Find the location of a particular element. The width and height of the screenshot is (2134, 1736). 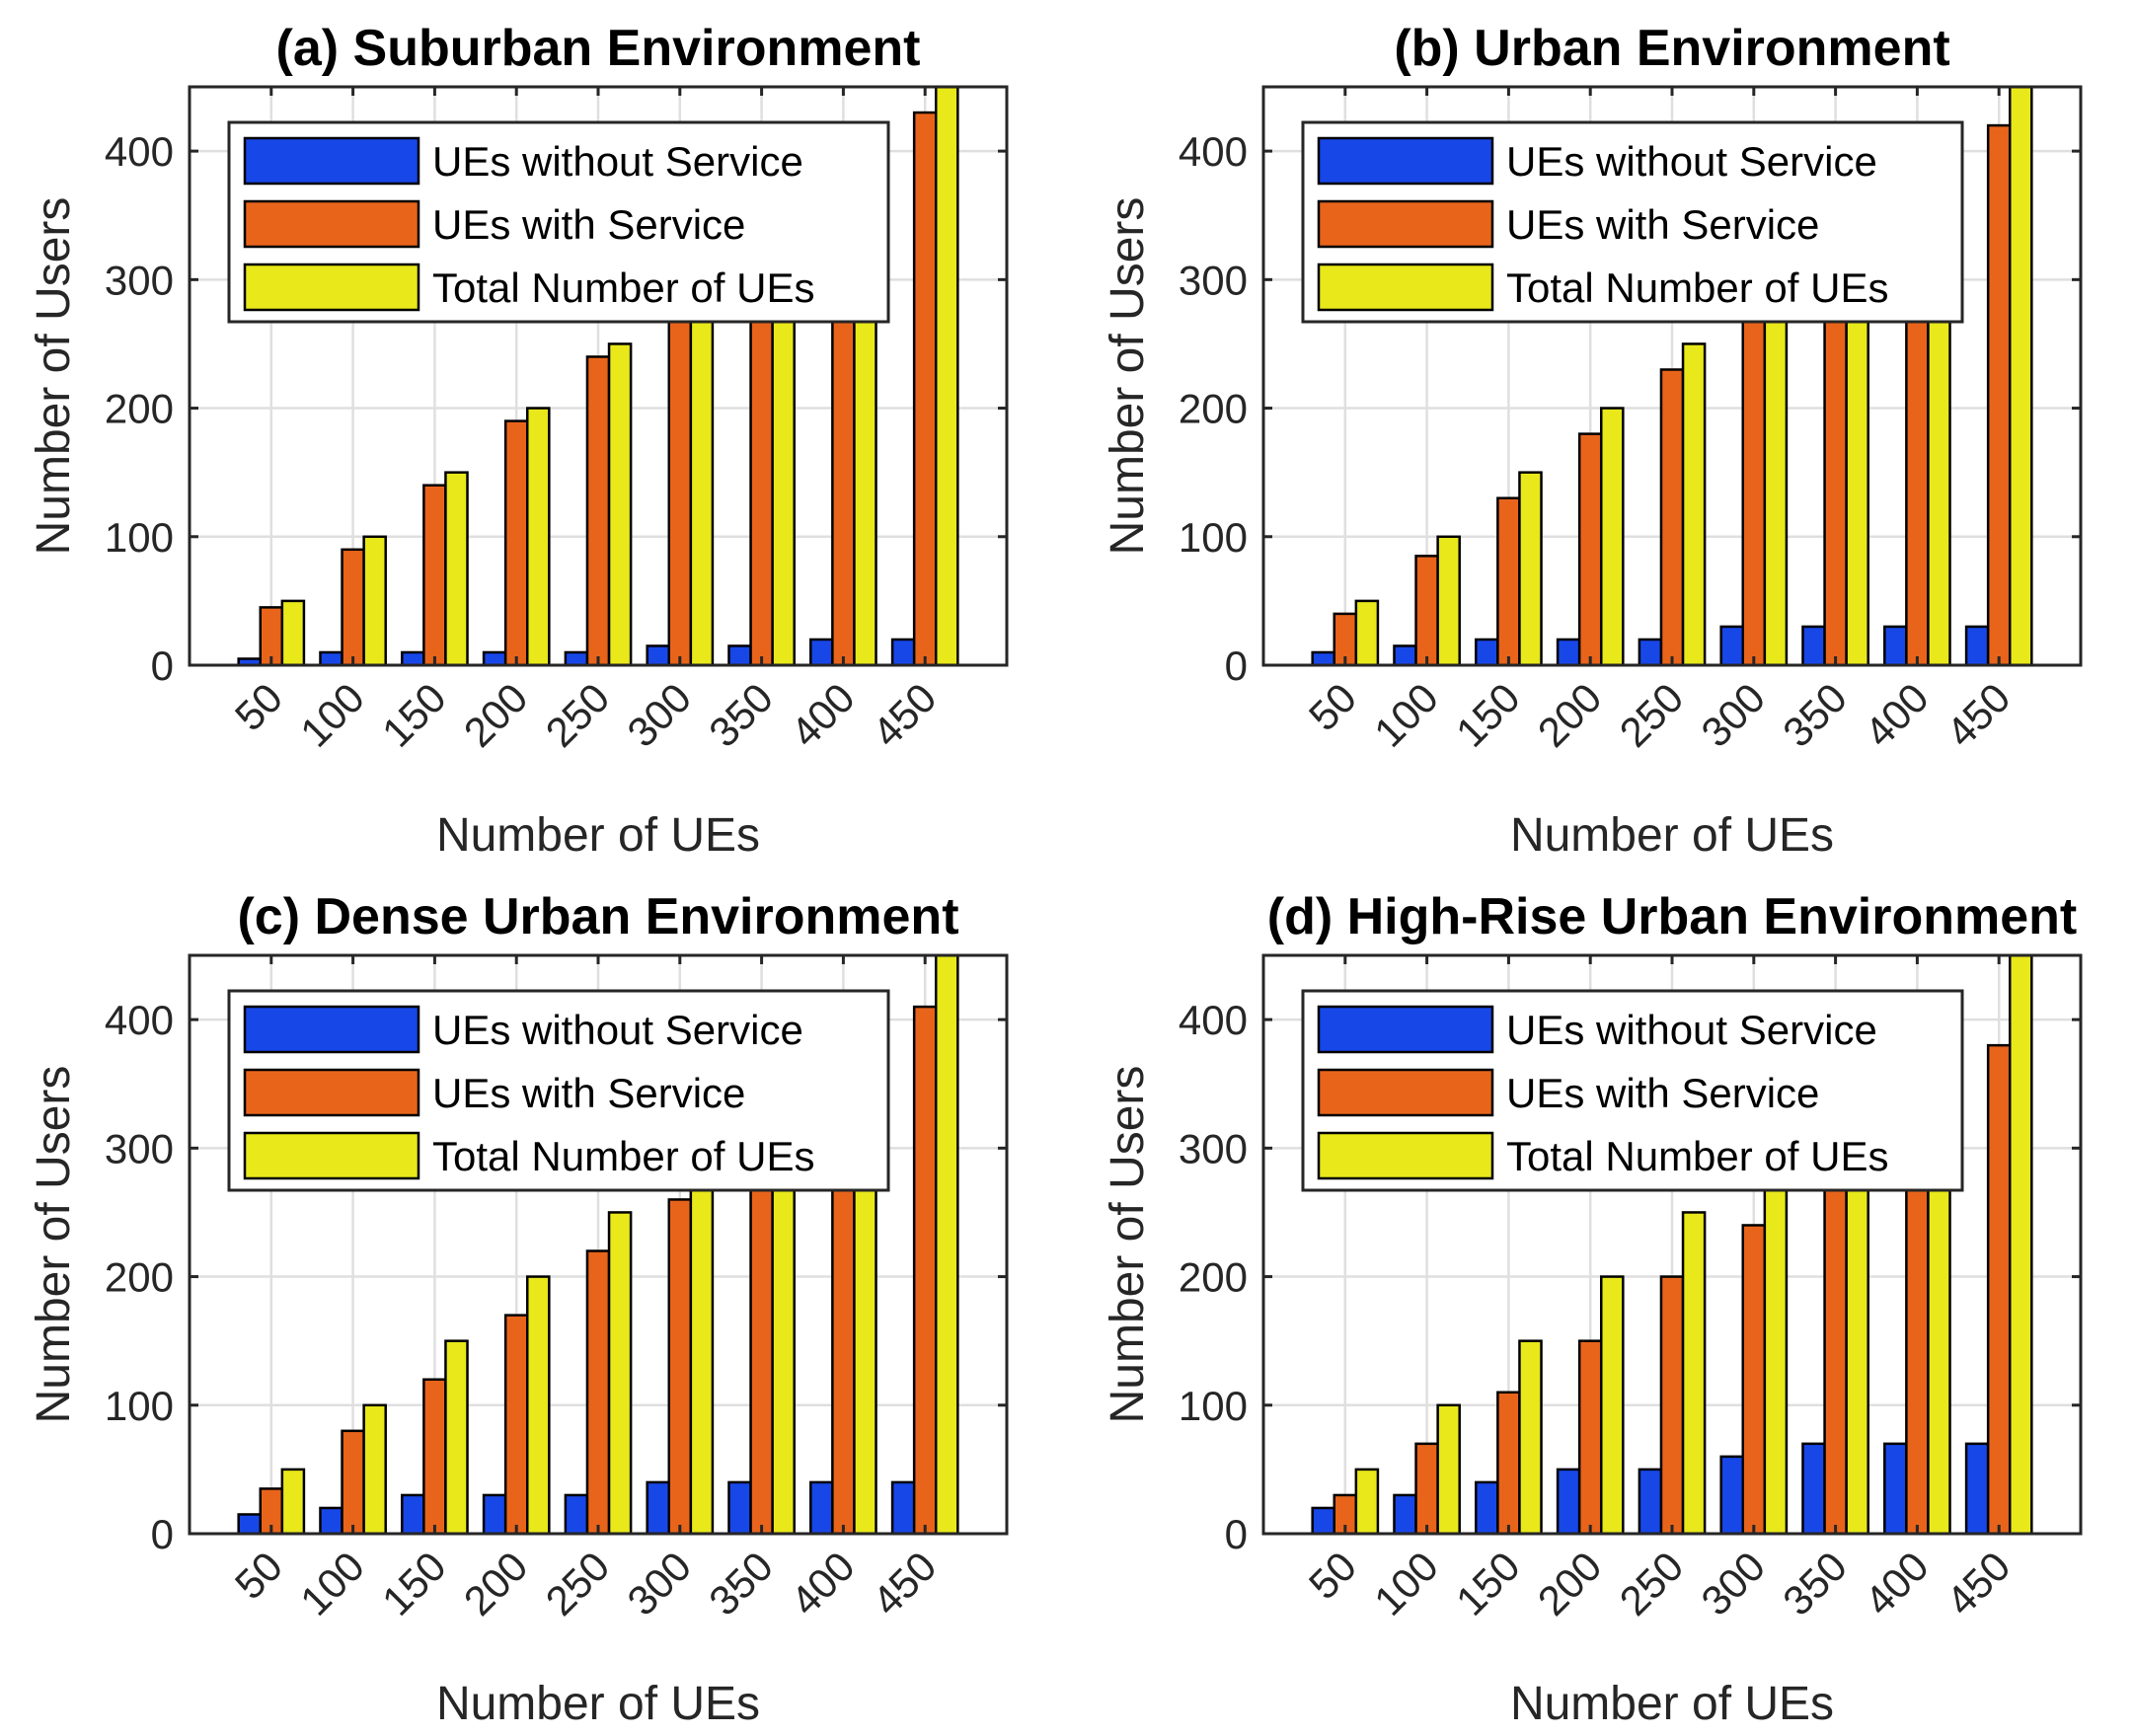

x-tick-label: 300 is located at coordinates (1733, 1584).